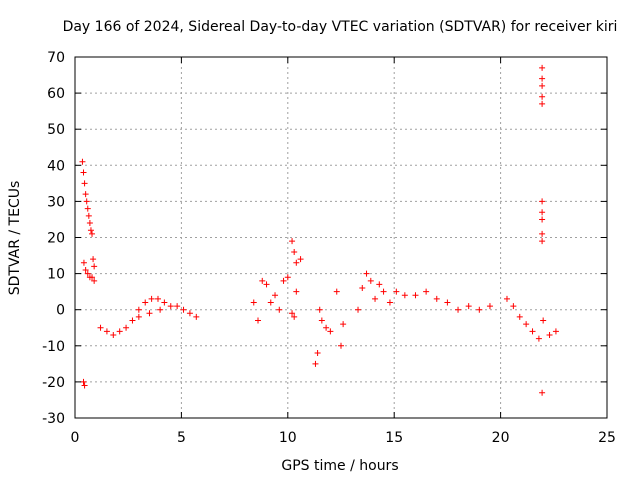  Describe the element at coordinates (339, 466) in the screenshot. I see `x-axis-label: GPS time / hours` at that location.